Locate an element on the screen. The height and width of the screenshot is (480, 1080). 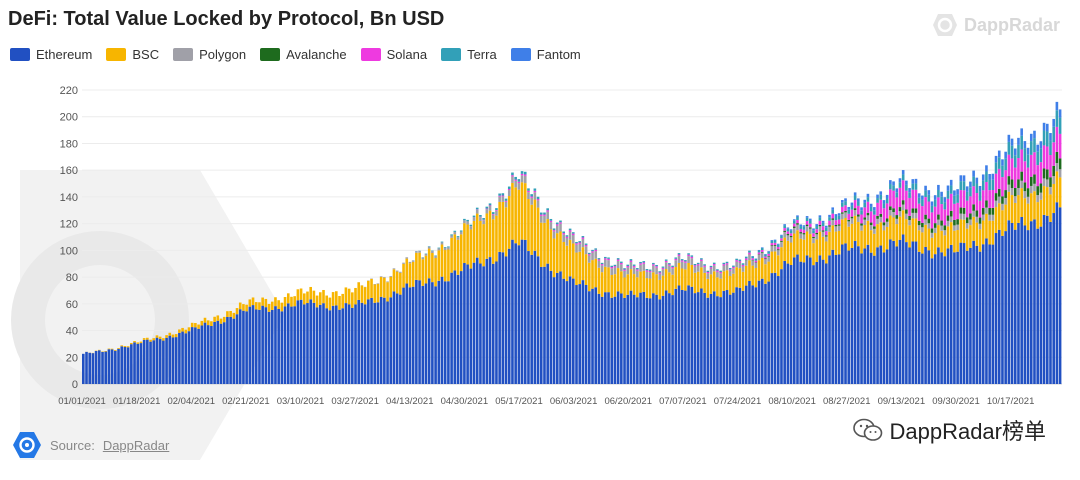
legend-item-ethereum: Ethereum is located at coordinates (51, 54).